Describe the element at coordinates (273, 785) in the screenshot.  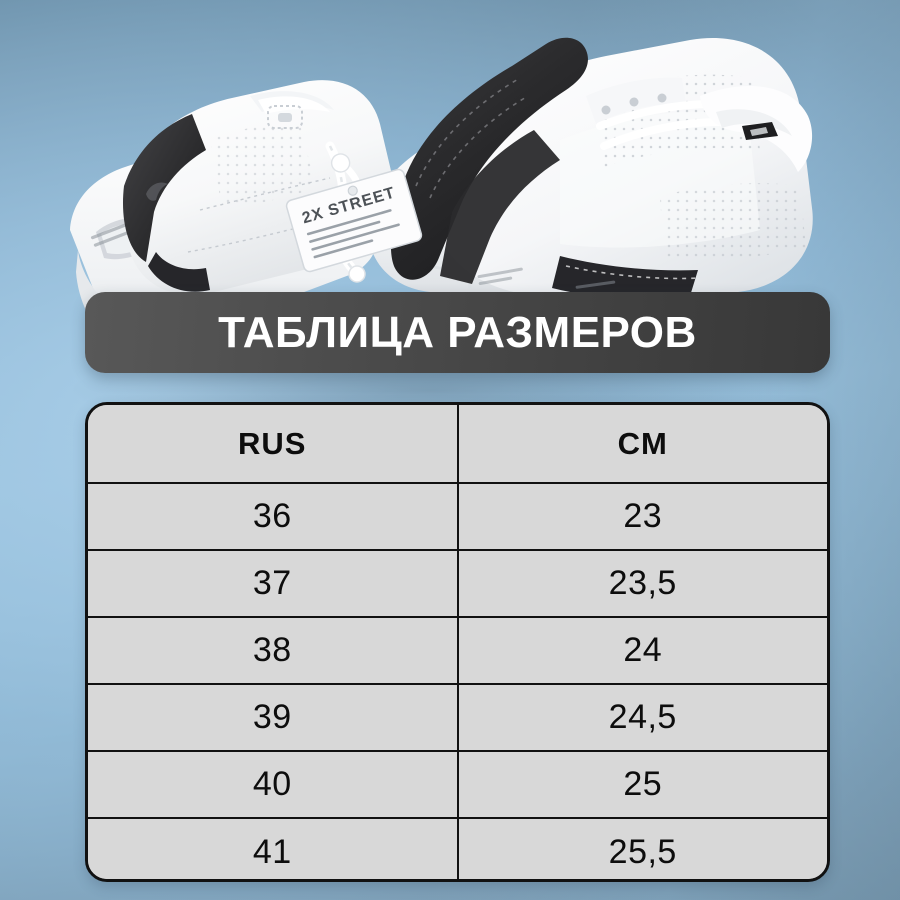
I see `cell-rus: 40` at that location.